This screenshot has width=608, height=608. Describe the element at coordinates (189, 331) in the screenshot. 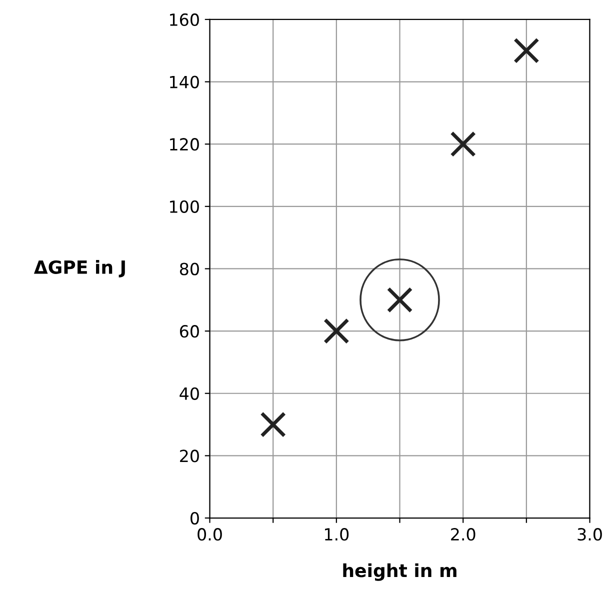

I see `y-tick-label: 60` at that location.